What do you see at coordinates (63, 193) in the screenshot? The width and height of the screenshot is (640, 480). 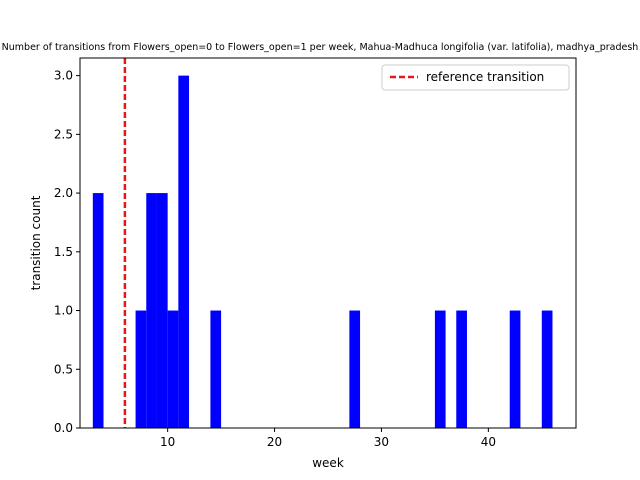 I see `y-tick-label: 2.0` at bounding box center [63, 193].